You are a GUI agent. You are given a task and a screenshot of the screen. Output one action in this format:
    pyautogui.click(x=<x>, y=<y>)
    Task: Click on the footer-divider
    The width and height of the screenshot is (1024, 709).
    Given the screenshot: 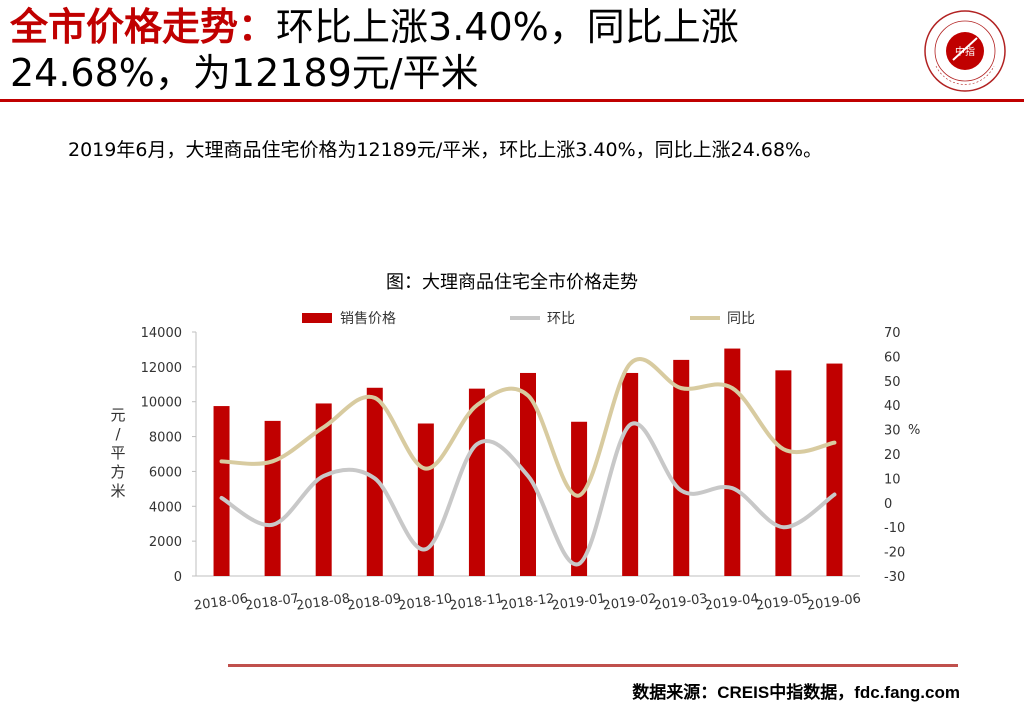 What is the action you would take?
    pyautogui.click(x=593, y=665)
    